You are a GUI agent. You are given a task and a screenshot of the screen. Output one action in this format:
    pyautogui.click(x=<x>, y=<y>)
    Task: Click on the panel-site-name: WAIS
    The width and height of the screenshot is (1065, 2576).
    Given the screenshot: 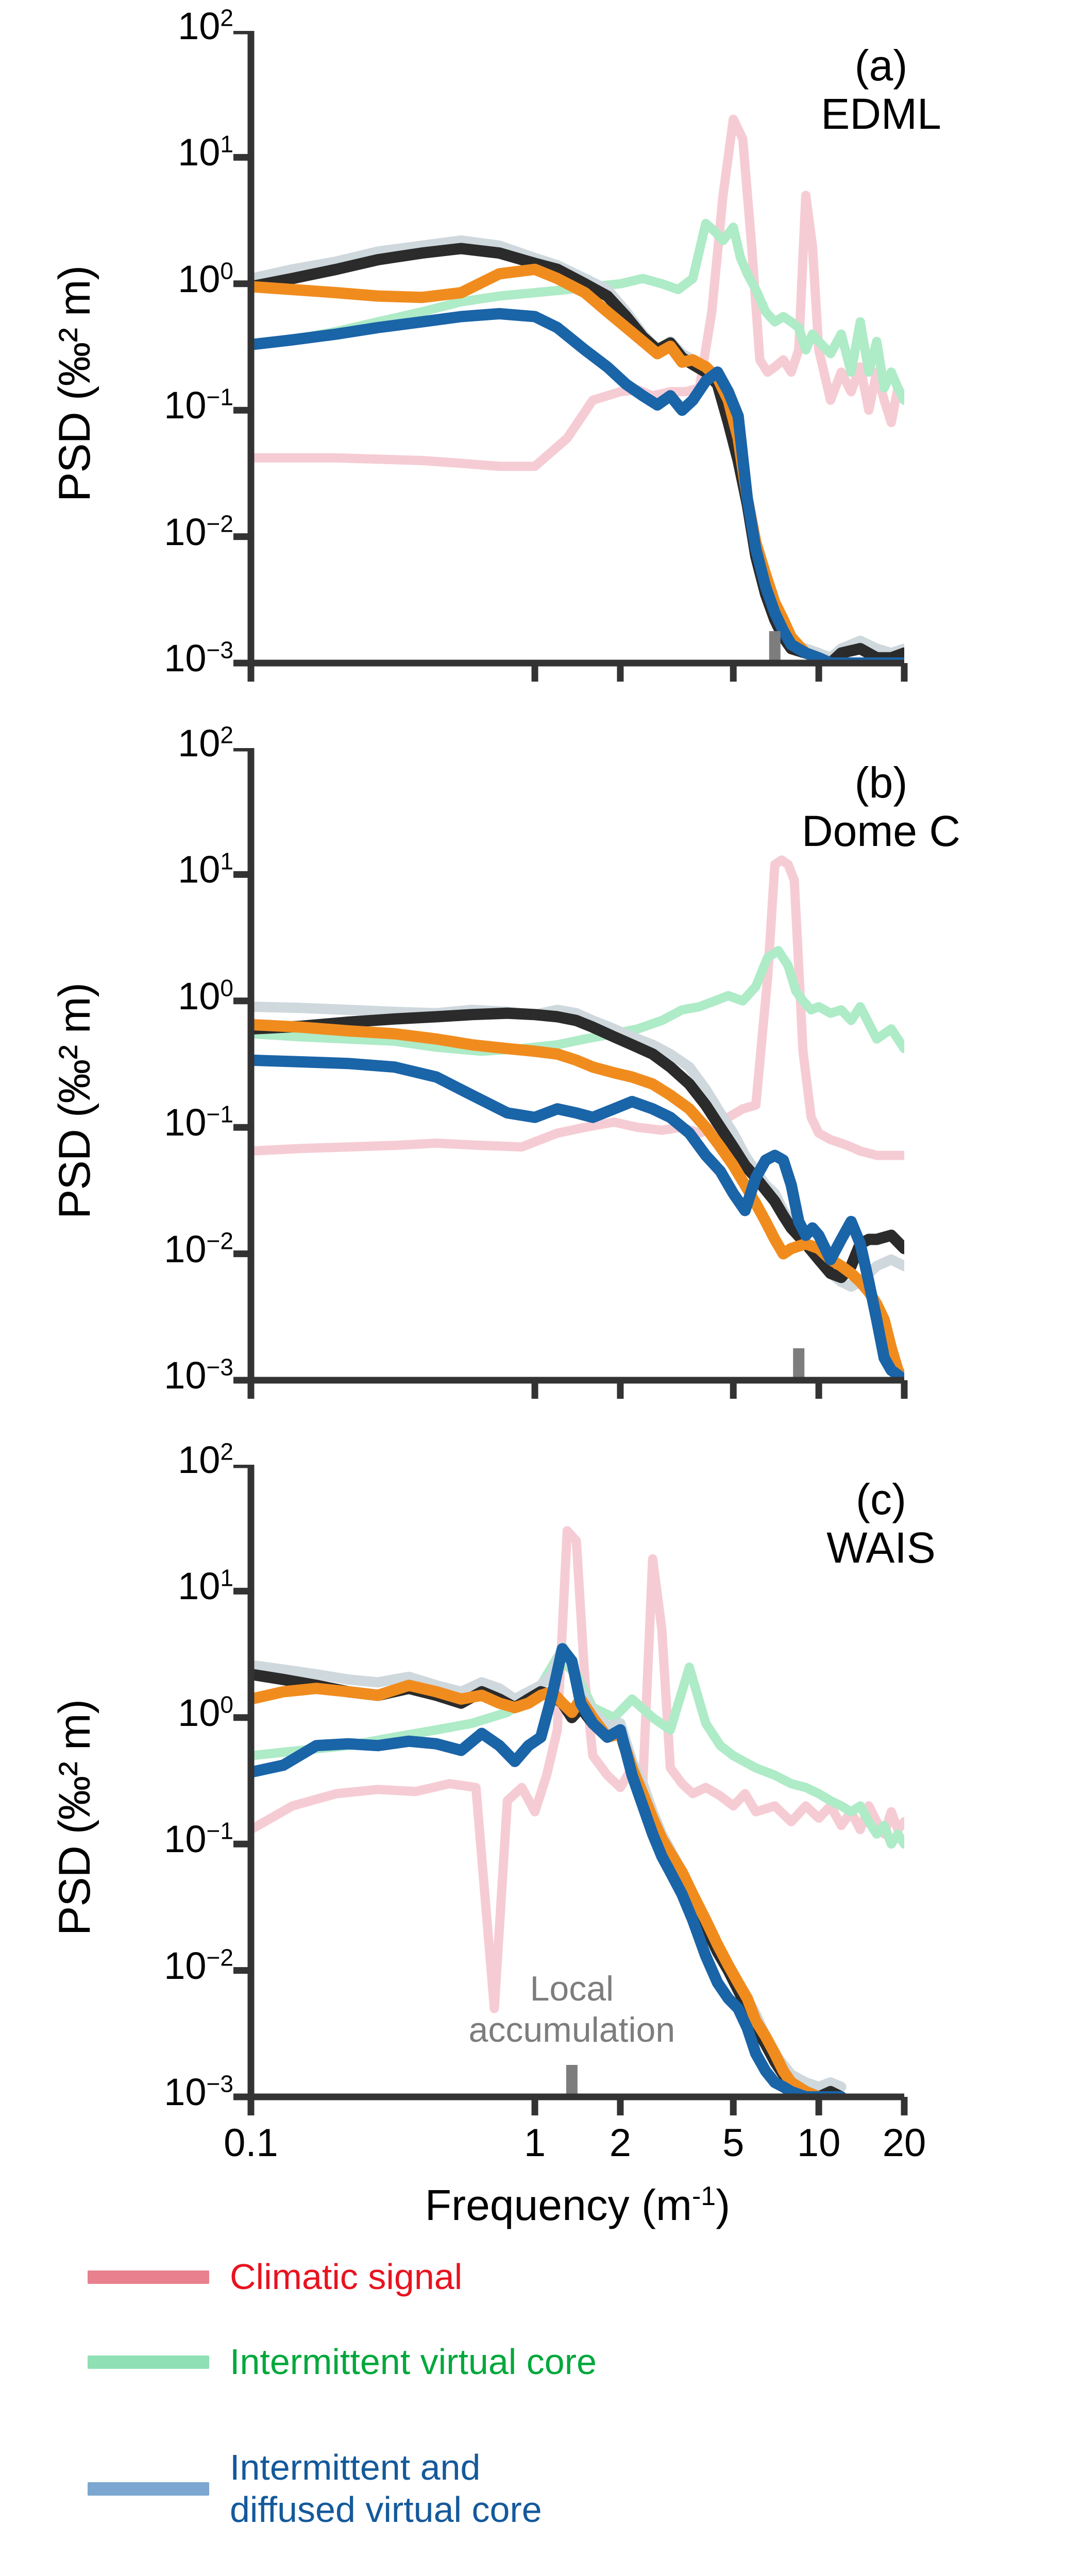 What is the action you would take?
    pyautogui.click(x=881, y=1547)
    